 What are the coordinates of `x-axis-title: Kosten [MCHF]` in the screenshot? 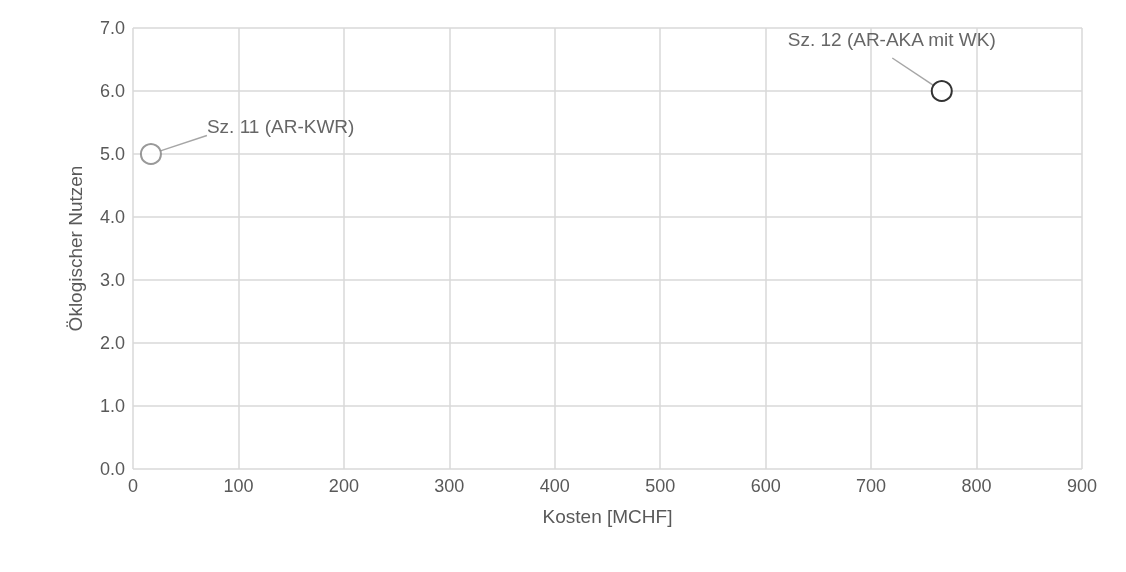 It's located at (607, 516).